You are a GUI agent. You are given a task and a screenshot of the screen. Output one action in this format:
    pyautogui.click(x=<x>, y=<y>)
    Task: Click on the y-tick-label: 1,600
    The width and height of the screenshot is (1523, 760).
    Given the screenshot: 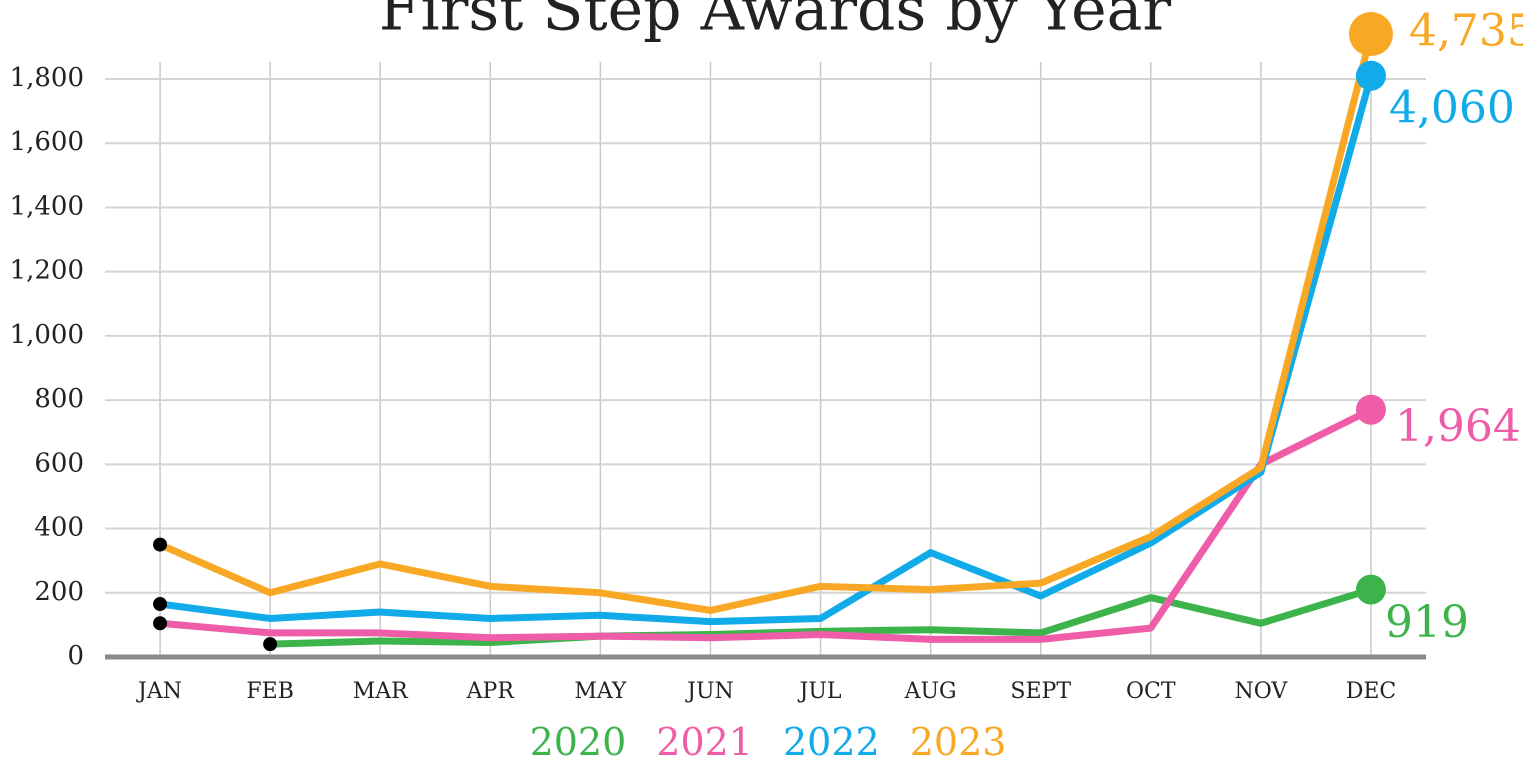 What is the action you would take?
    pyautogui.click(x=47, y=142)
    